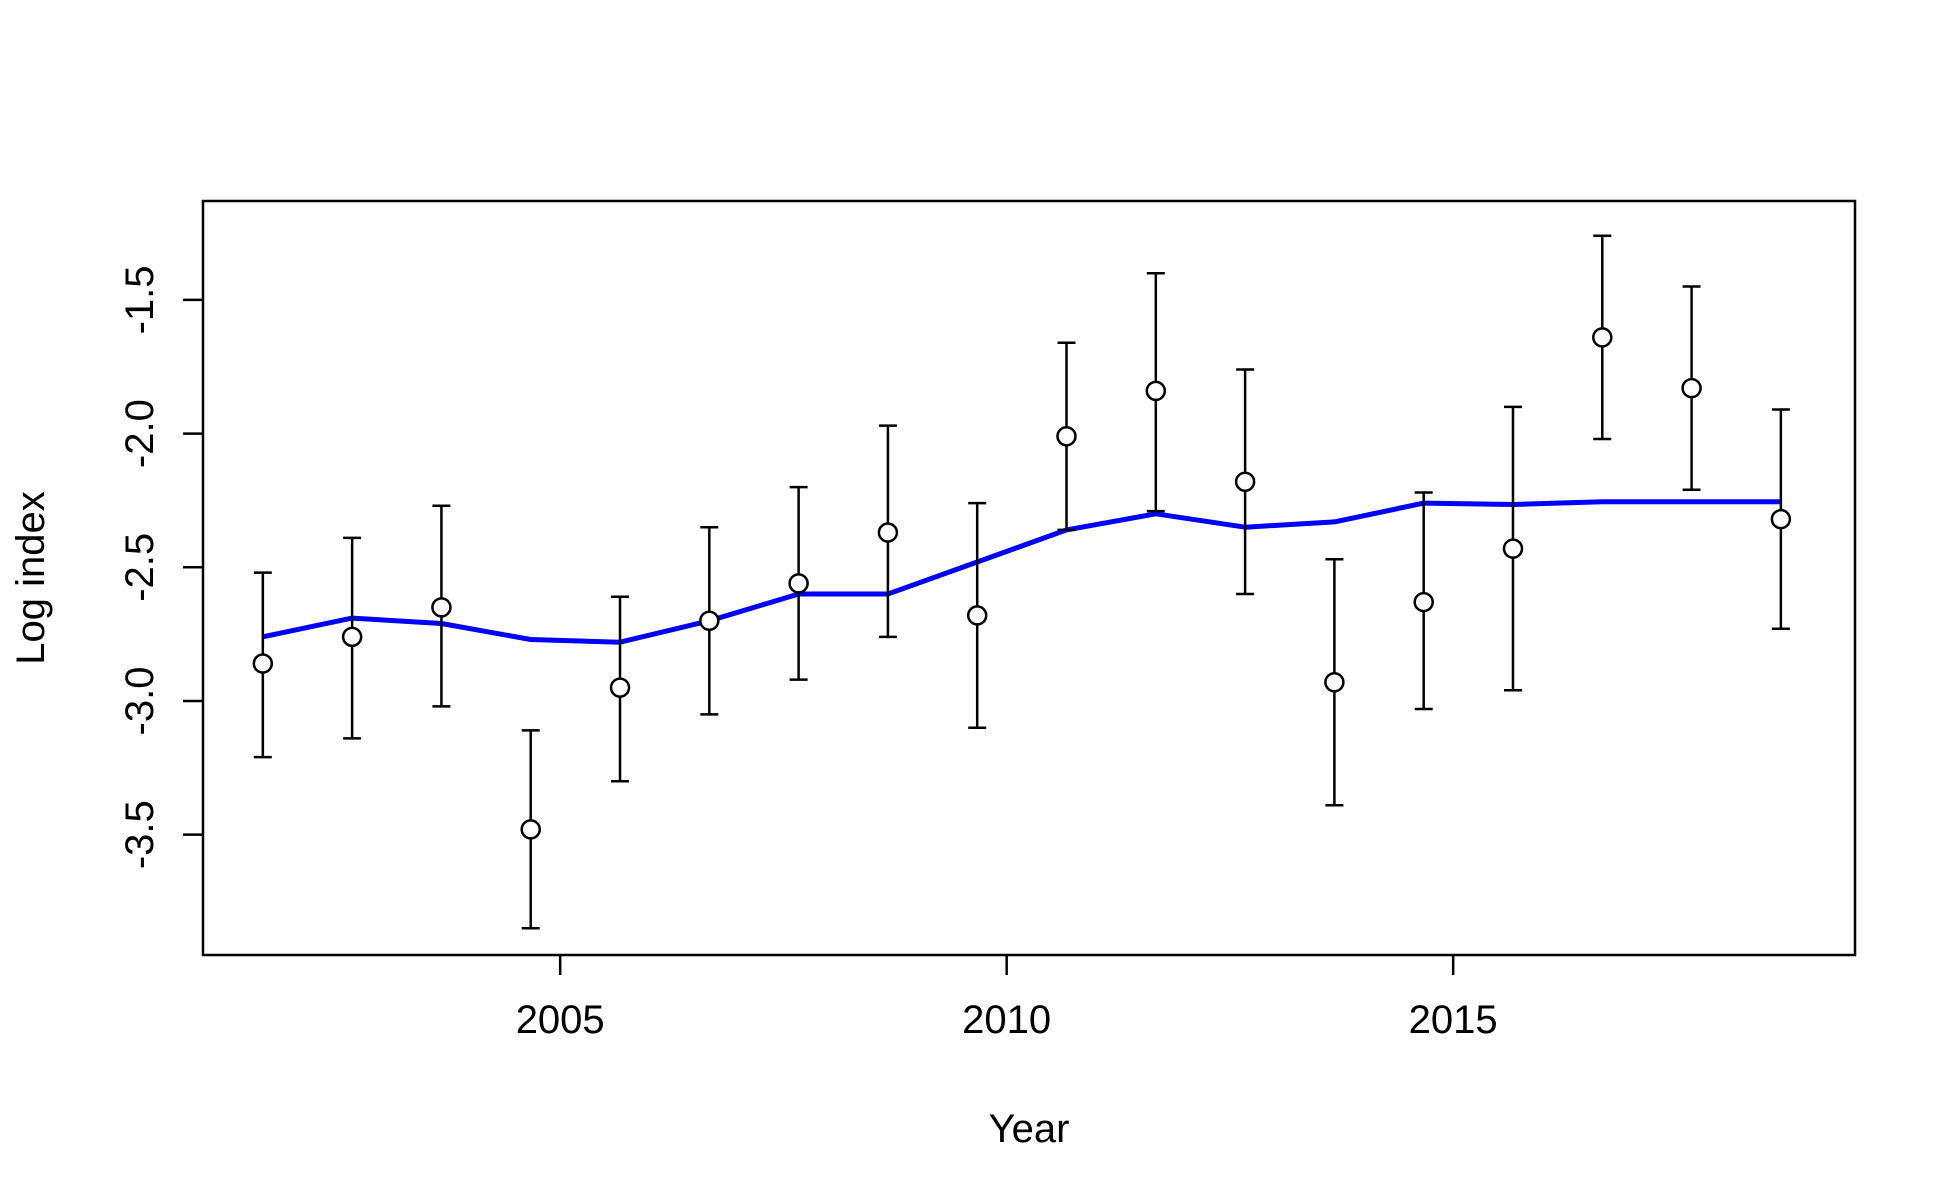 The height and width of the screenshot is (1200, 1950). I want to click on x-tick-label: 2015, so click(1453, 1020).